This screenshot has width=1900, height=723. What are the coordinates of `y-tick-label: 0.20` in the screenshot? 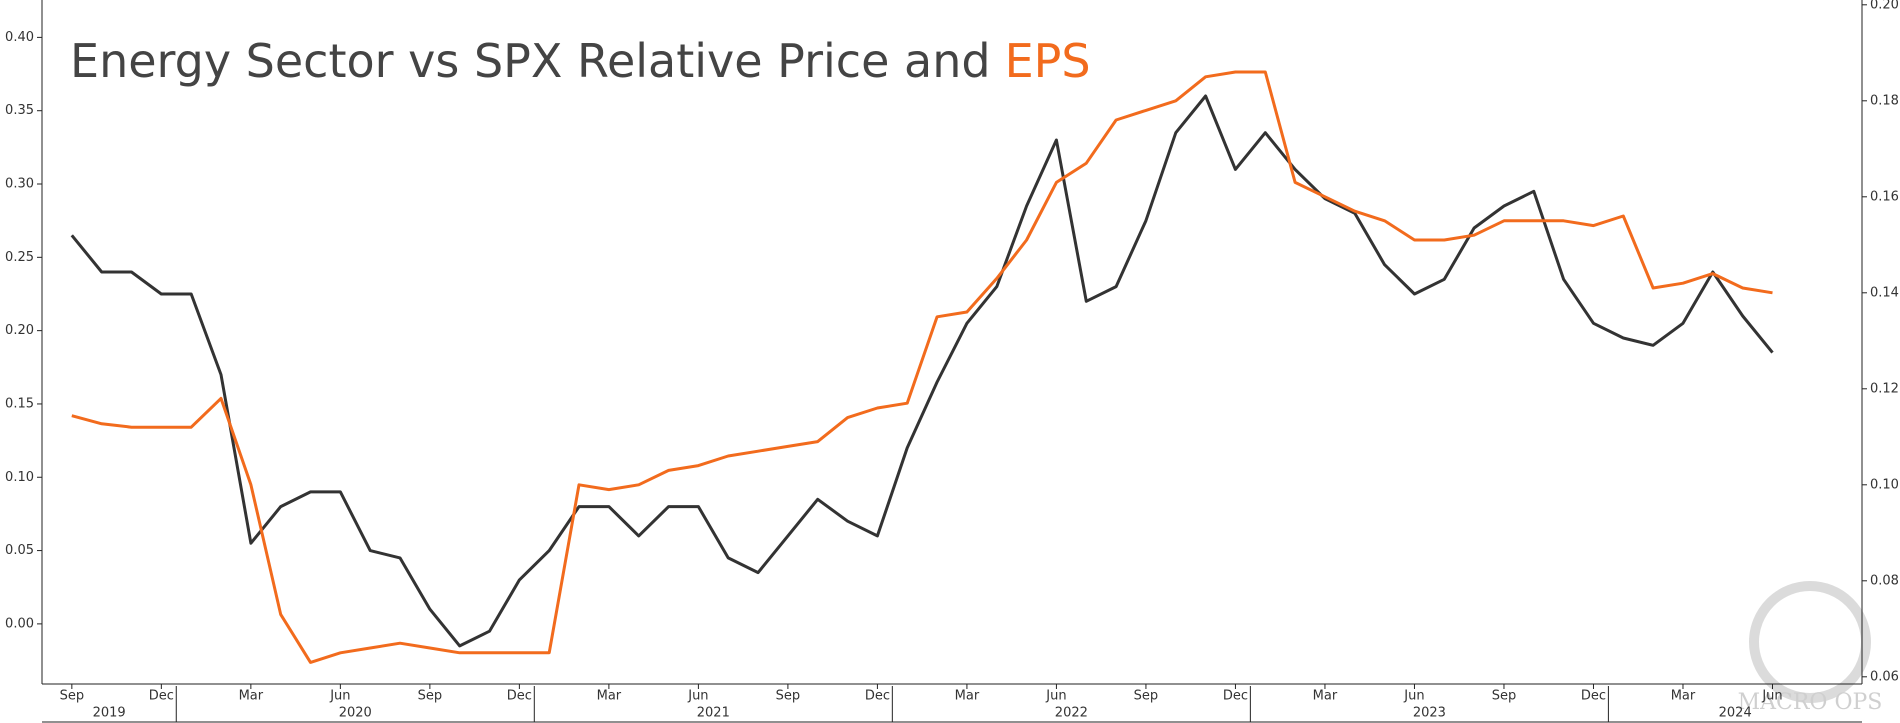 It's located at (19, 330).